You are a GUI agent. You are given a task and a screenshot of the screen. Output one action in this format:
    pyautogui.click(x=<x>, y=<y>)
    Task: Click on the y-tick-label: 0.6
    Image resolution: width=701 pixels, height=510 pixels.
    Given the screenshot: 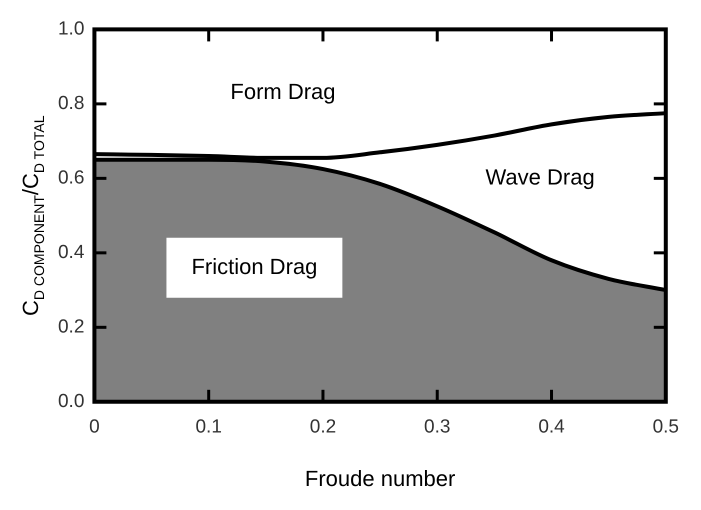 What is the action you would take?
    pyautogui.click(x=71, y=178)
    